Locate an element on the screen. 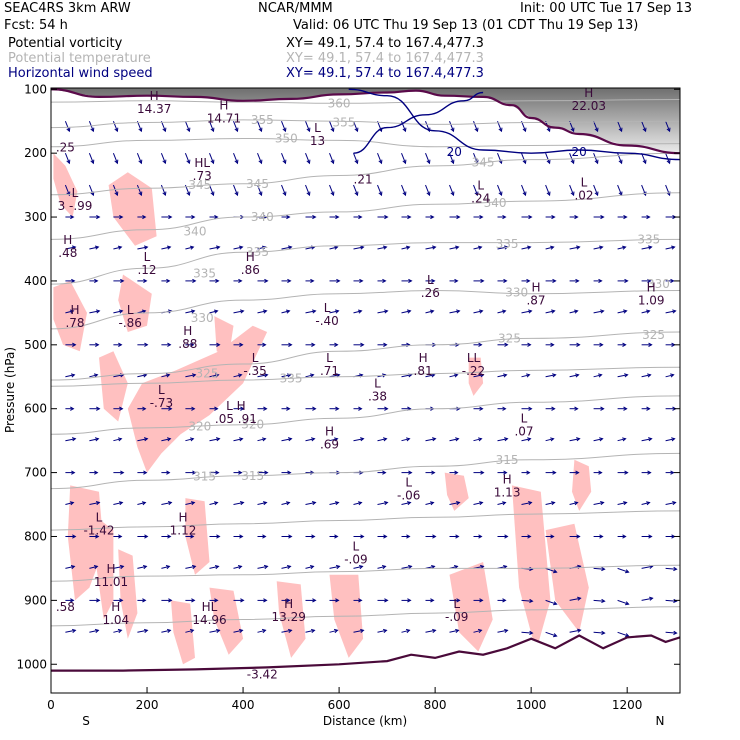 The height and width of the screenshot is (740, 740). pv-extremum-kind-11: L is located at coordinates (147, 257).